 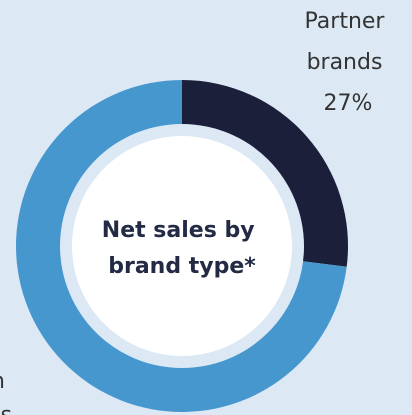 I want to click on slice-label-partner-line-2: brands, so click(x=345, y=62).